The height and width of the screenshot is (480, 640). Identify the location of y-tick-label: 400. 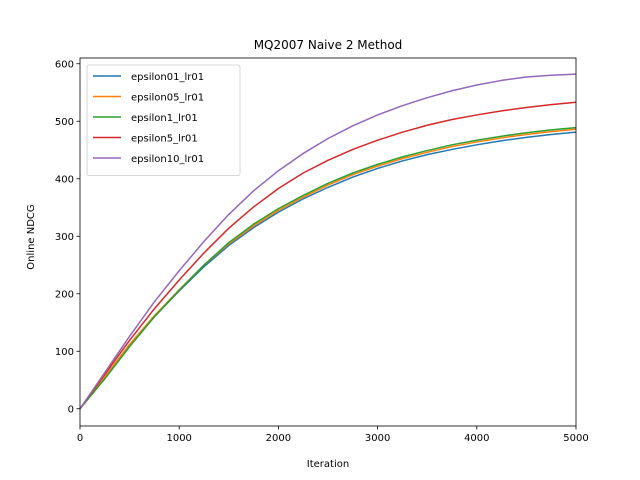
(64, 179).